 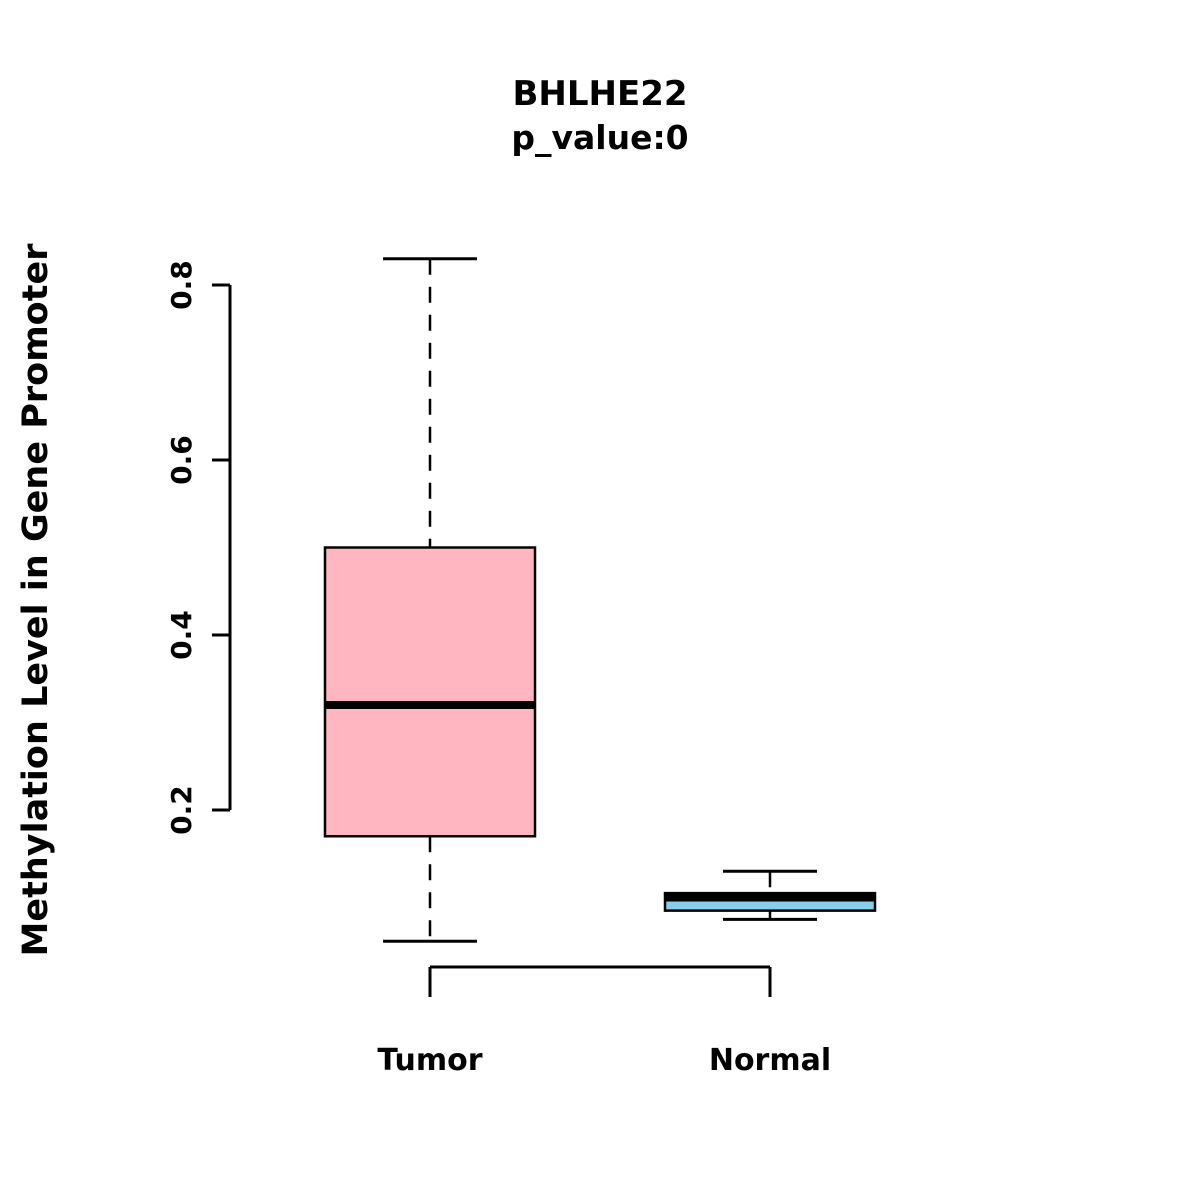 I want to click on chart-title: BHLHE22, so click(x=600, y=94).